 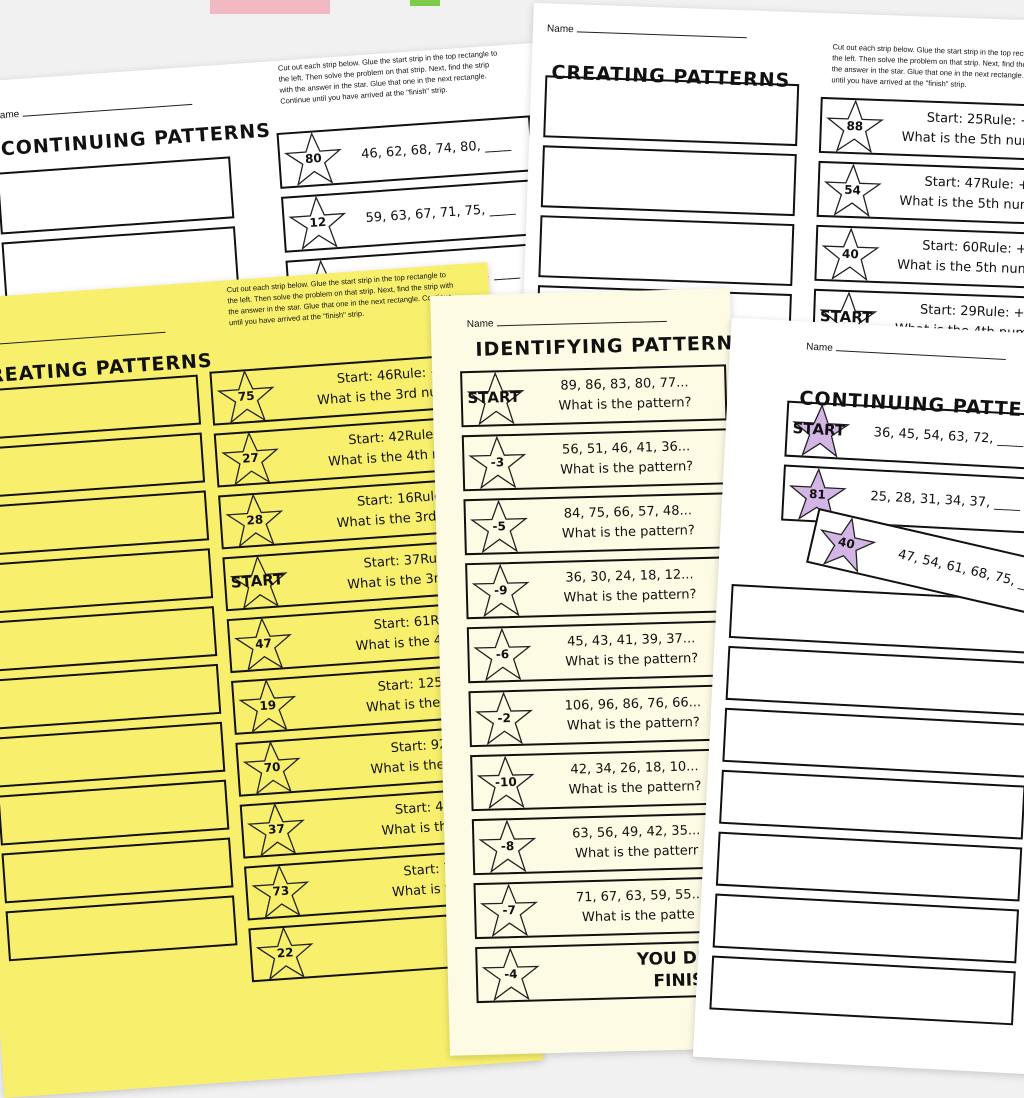 I want to click on star-icon: 81, so click(x=817, y=494).